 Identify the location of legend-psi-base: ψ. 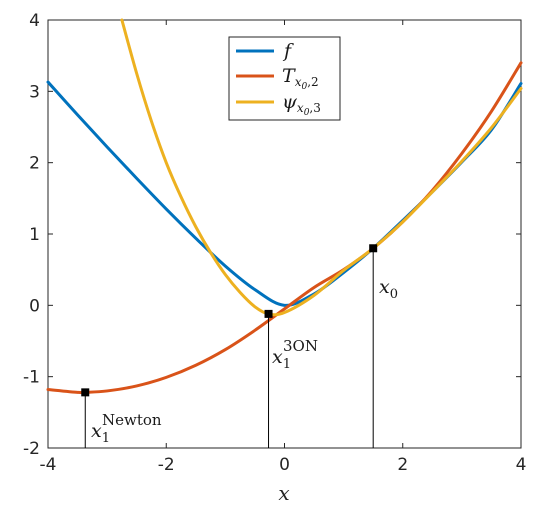
(290, 102).